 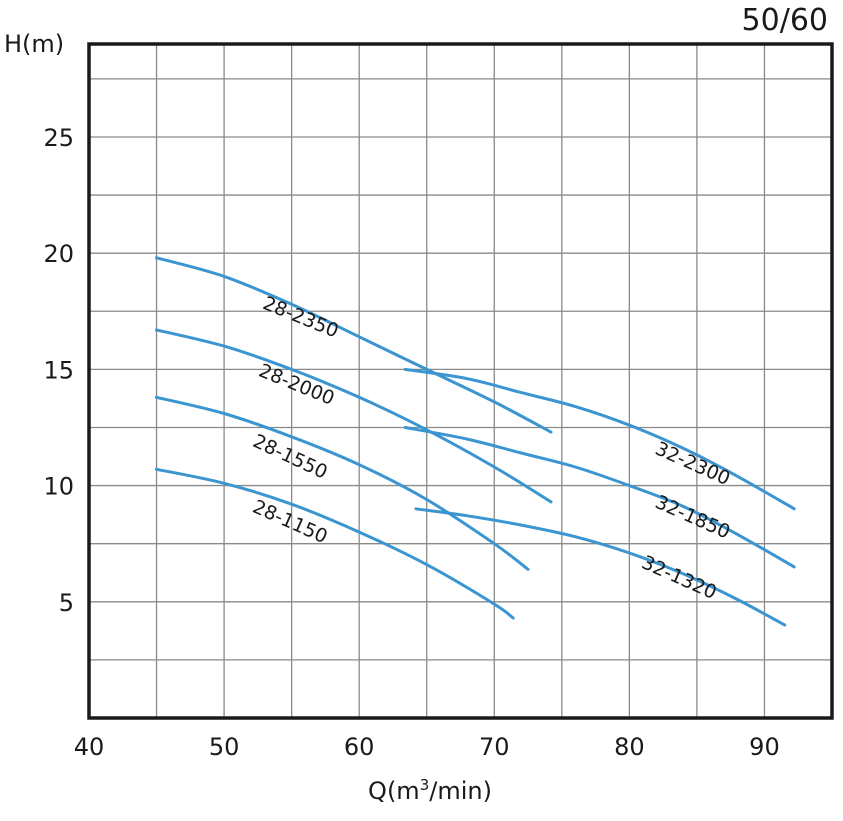 I want to click on y-tick-label: 25, so click(x=58, y=138).